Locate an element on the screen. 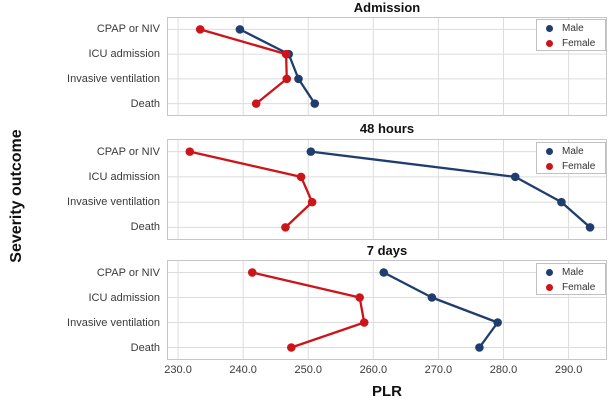  panel-title-48-hours: 48 hours is located at coordinates (387, 128).